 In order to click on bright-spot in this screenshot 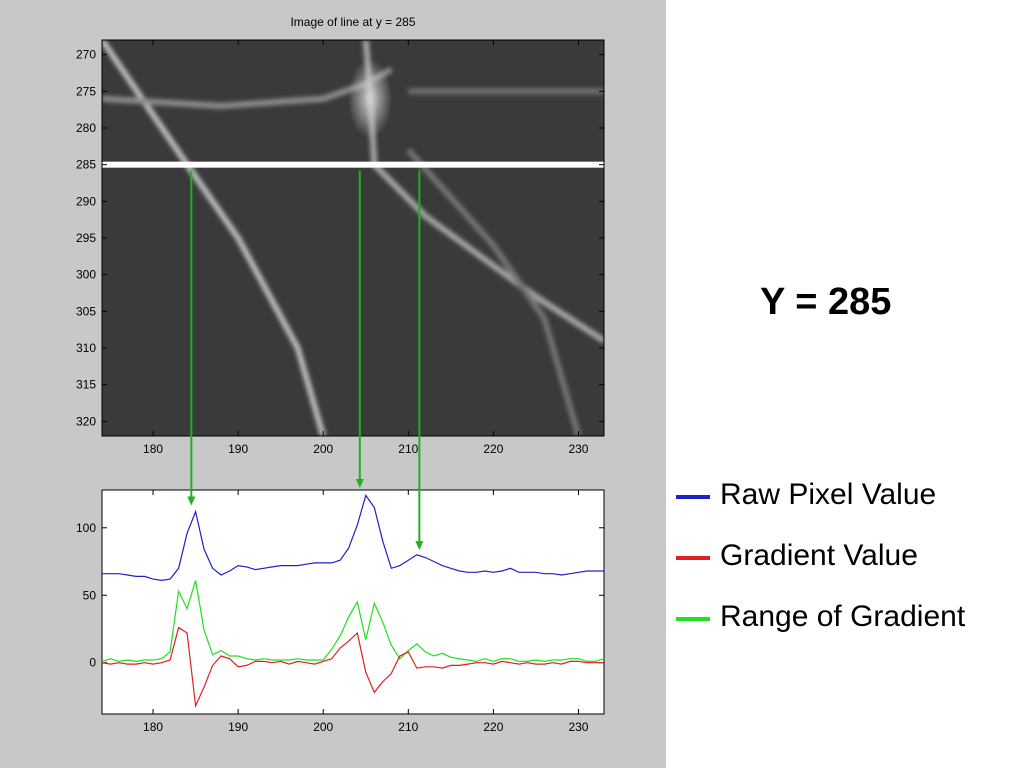, I will do `click(370, 98)`.